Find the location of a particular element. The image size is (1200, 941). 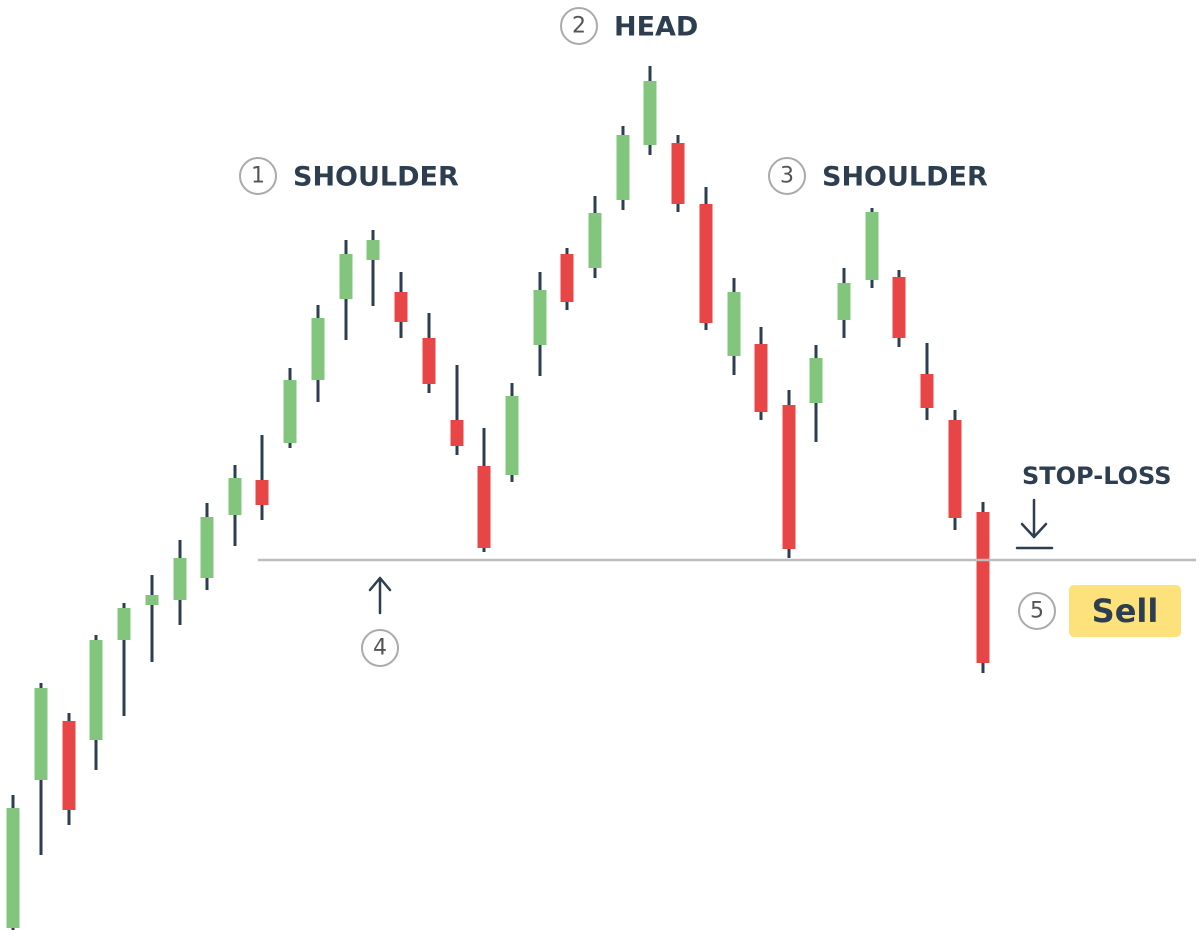

sell-text: Sell is located at coordinates (1125, 611).